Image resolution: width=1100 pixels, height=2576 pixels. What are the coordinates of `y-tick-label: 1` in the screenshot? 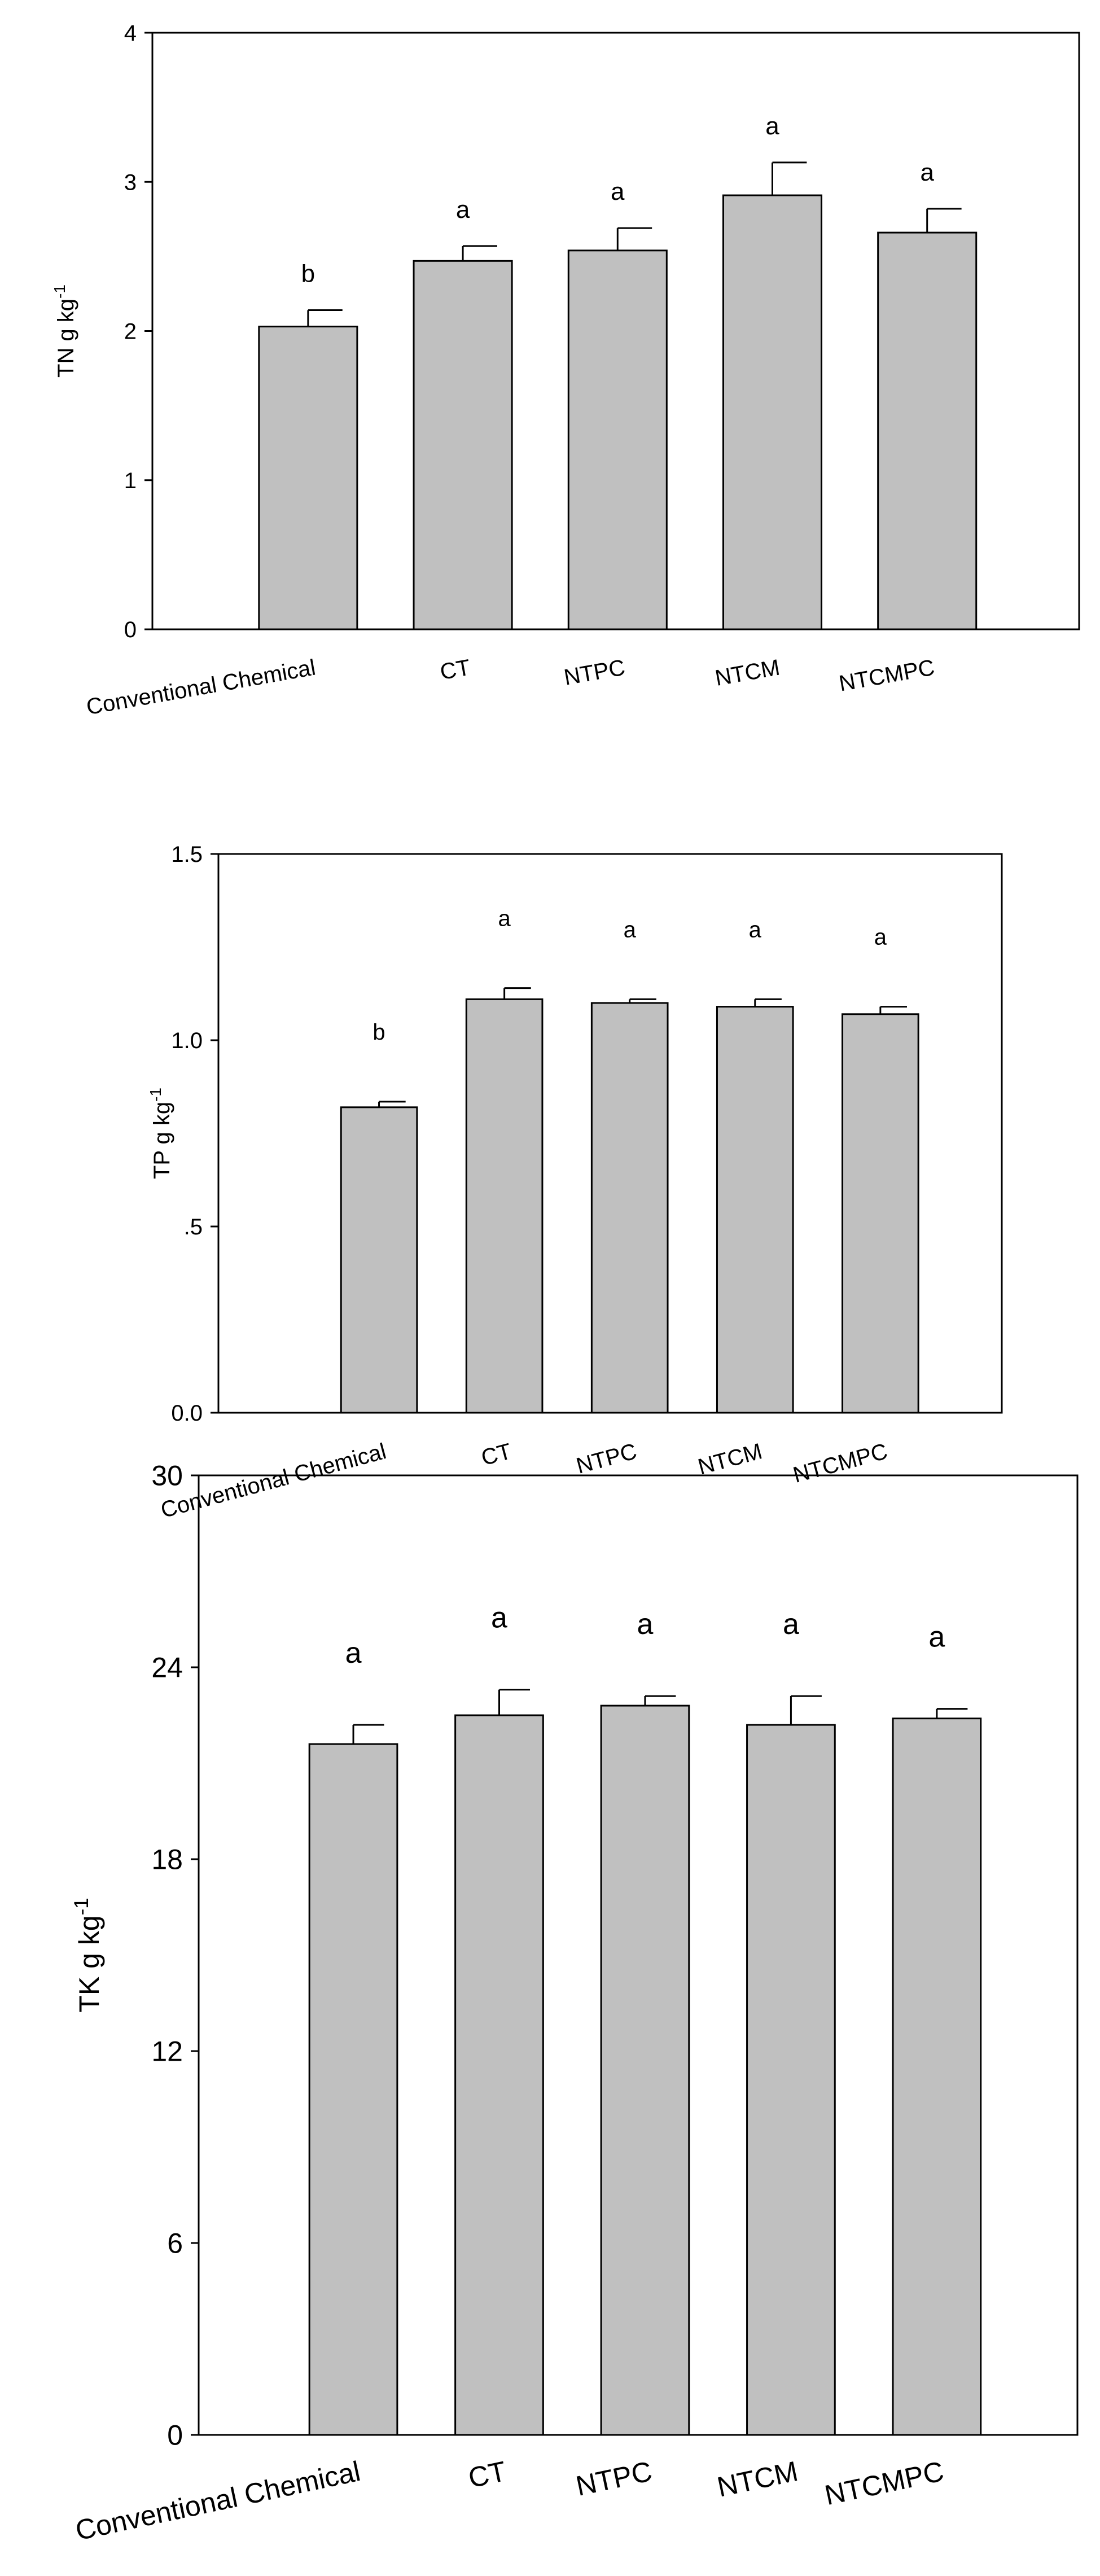 It's located at (130, 480).